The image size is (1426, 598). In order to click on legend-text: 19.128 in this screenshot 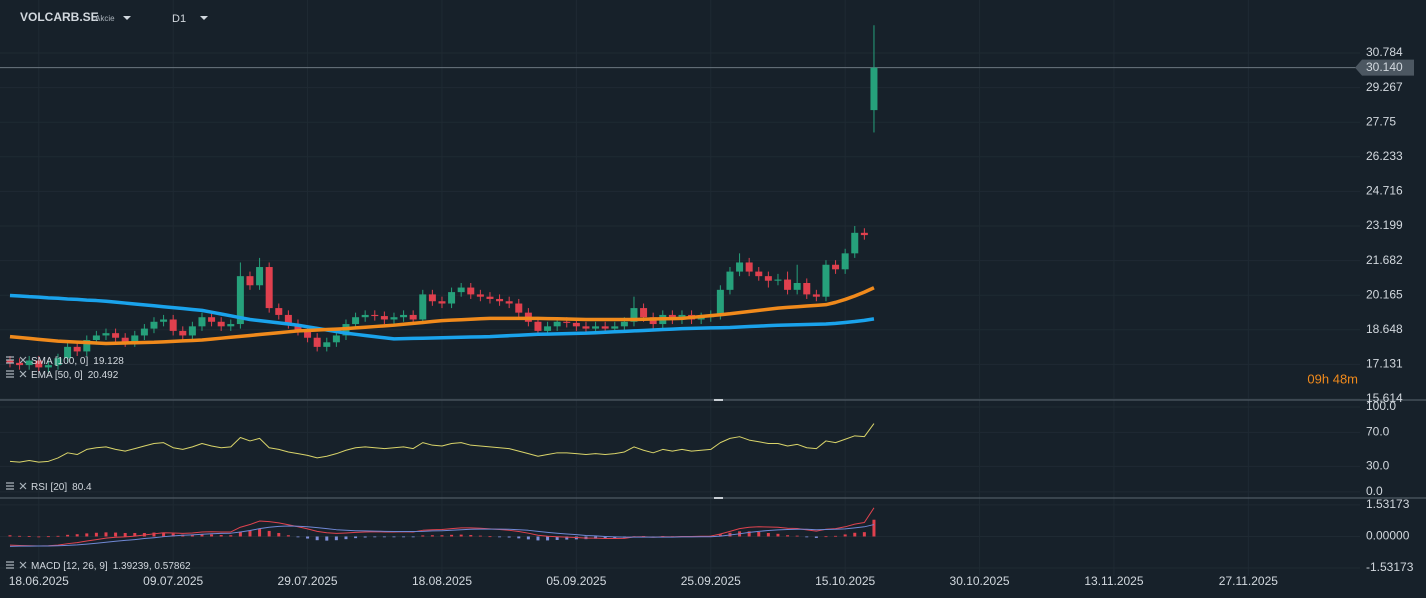, I will do `click(108, 361)`.